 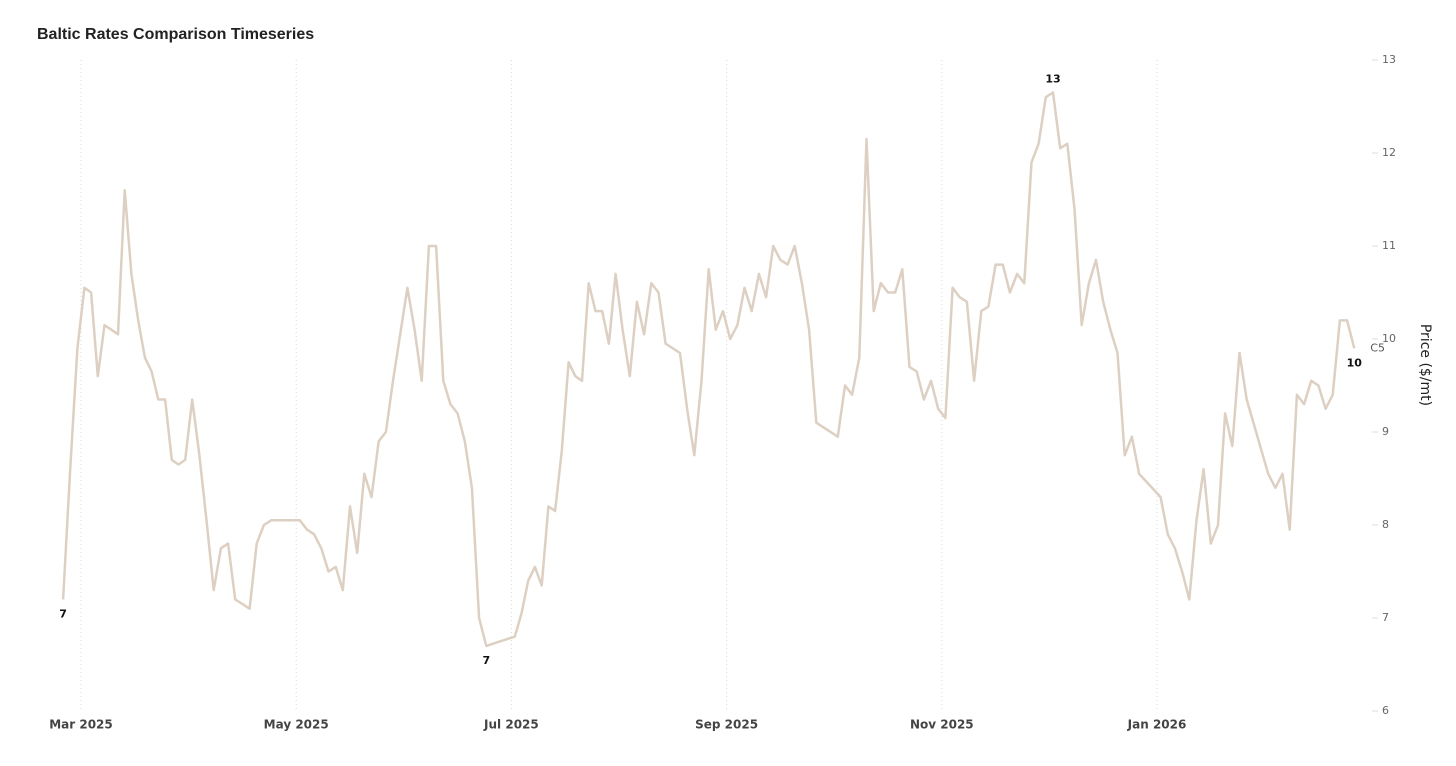 What do you see at coordinates (175, 34) in the screenshot?
I see `chart-title: Baltic Rates Comparison Timeseries` at bounding box center [175, 34].